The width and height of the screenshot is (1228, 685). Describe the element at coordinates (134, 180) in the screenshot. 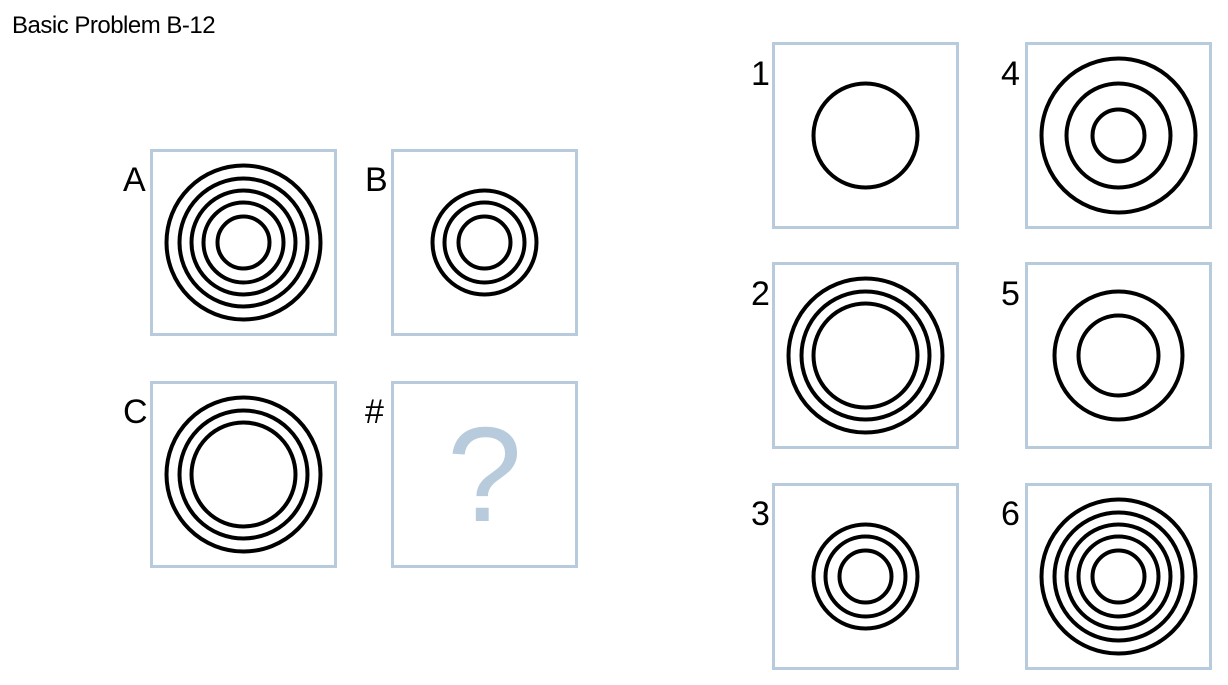

I see `cell-label-a: A` at that location.